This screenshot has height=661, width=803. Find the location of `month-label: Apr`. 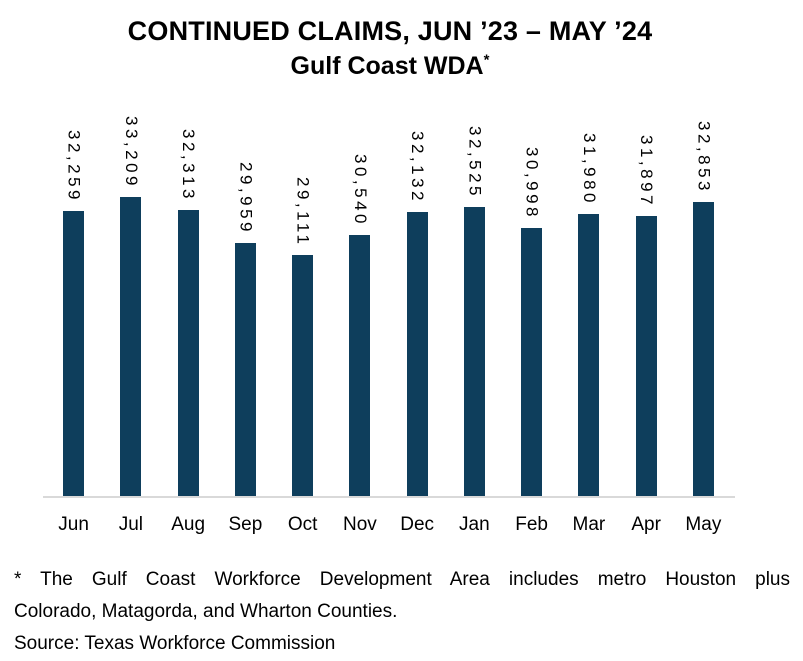

month-label: Apr is located at coordinates (646, 524).